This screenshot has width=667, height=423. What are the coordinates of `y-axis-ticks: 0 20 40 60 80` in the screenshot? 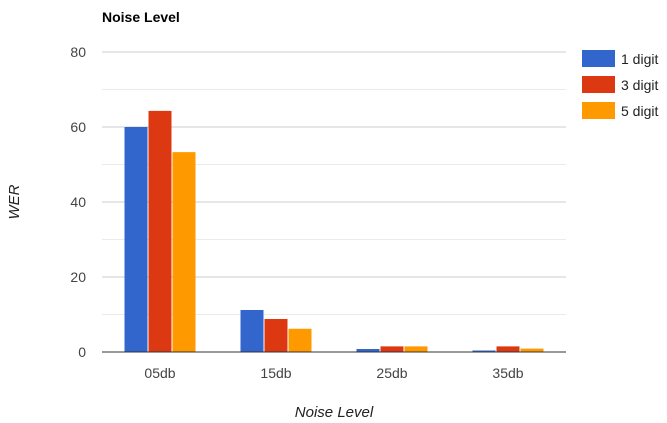 It's located at (78, 202).